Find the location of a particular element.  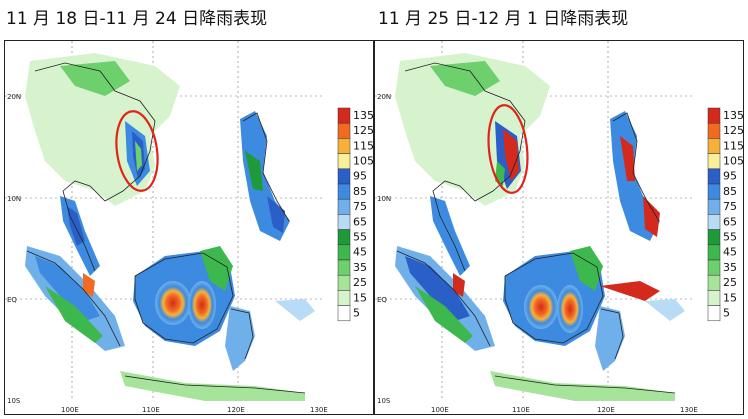

color-legend-left: 135 125 115 105 95 85 75 65 55 45 35 25 15 5 is located at coordinates (355, 214).